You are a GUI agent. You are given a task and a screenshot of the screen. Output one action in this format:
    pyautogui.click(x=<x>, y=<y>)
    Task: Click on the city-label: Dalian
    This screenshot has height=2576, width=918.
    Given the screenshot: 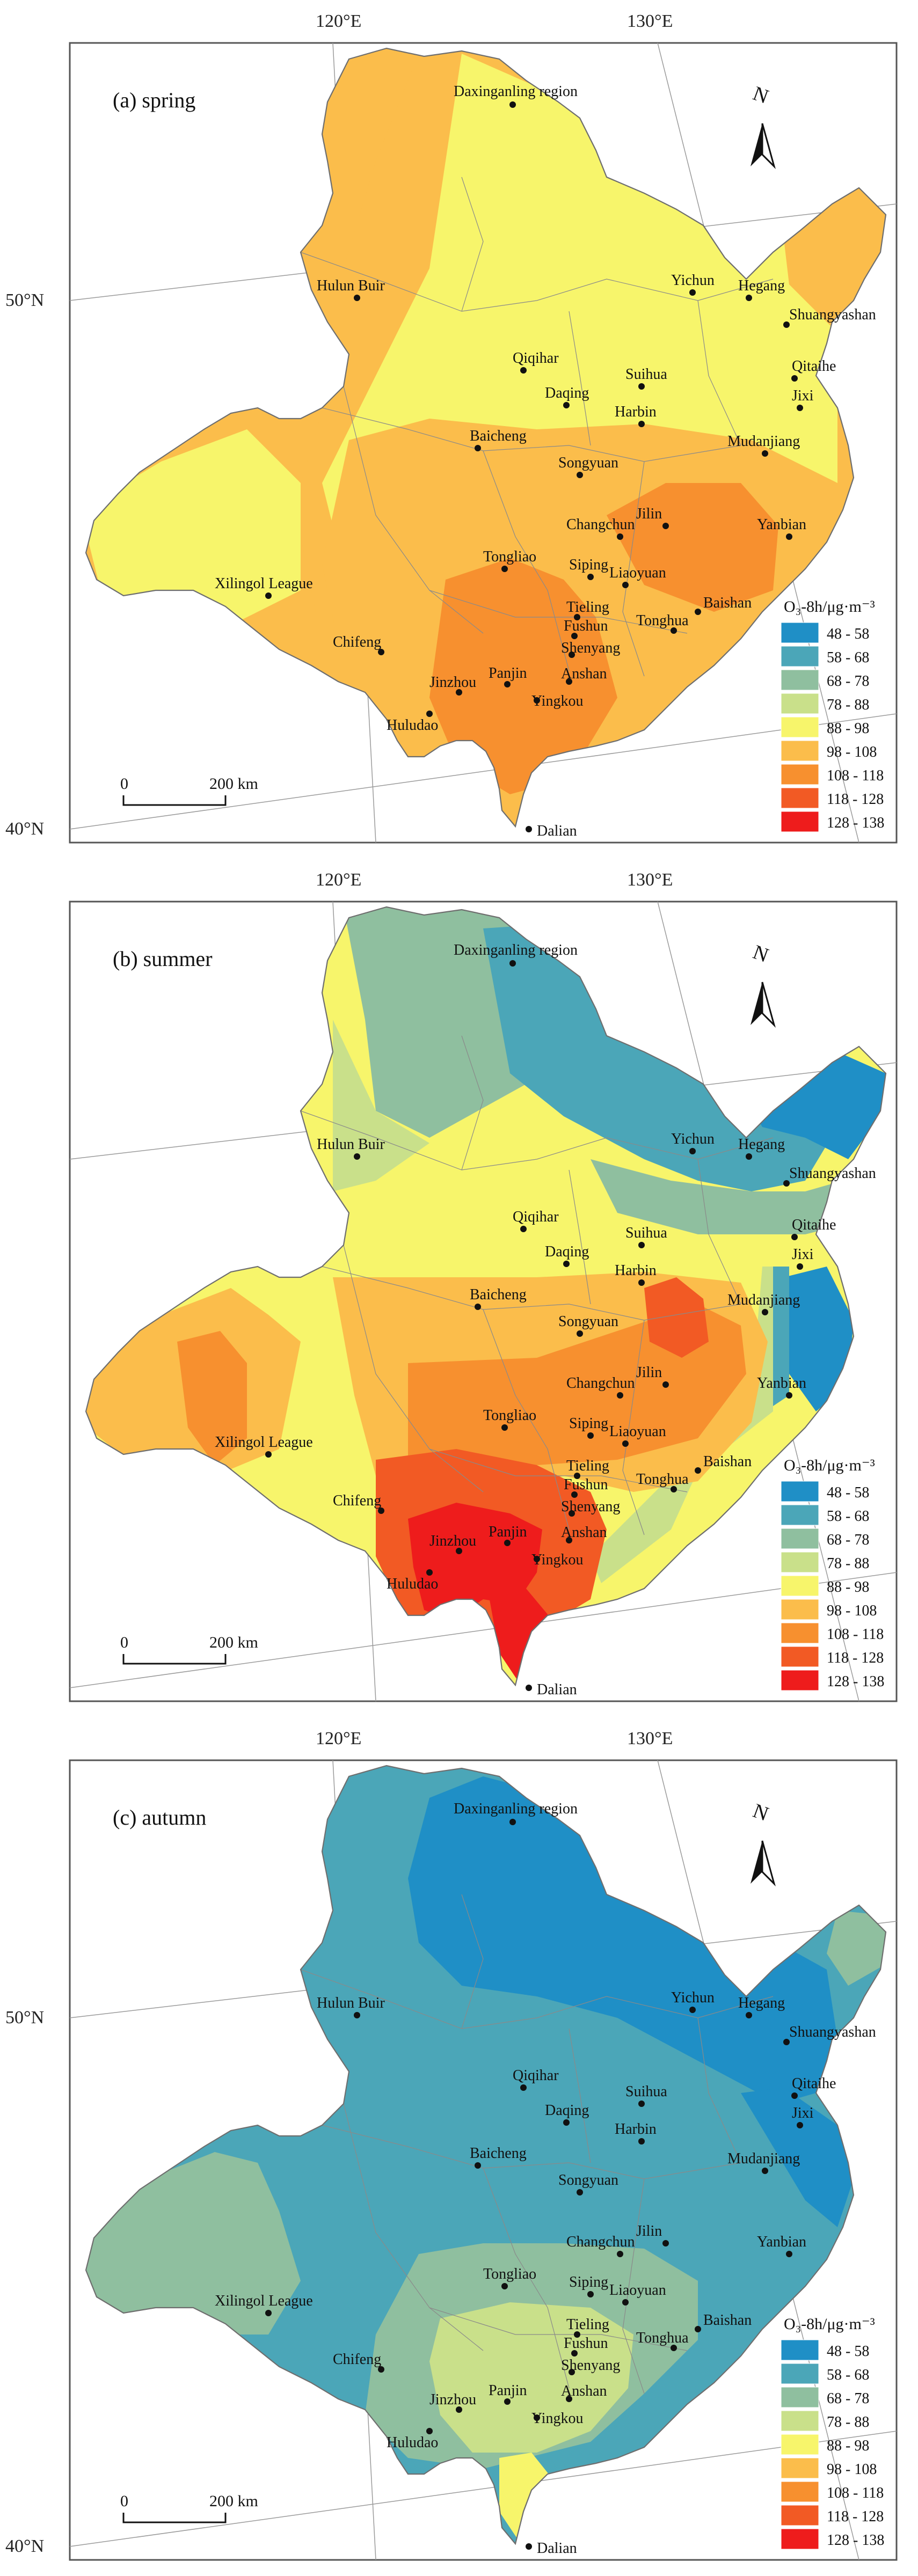 What is the action you would take?
    pyautogui.click(x=557, y=2548)
    